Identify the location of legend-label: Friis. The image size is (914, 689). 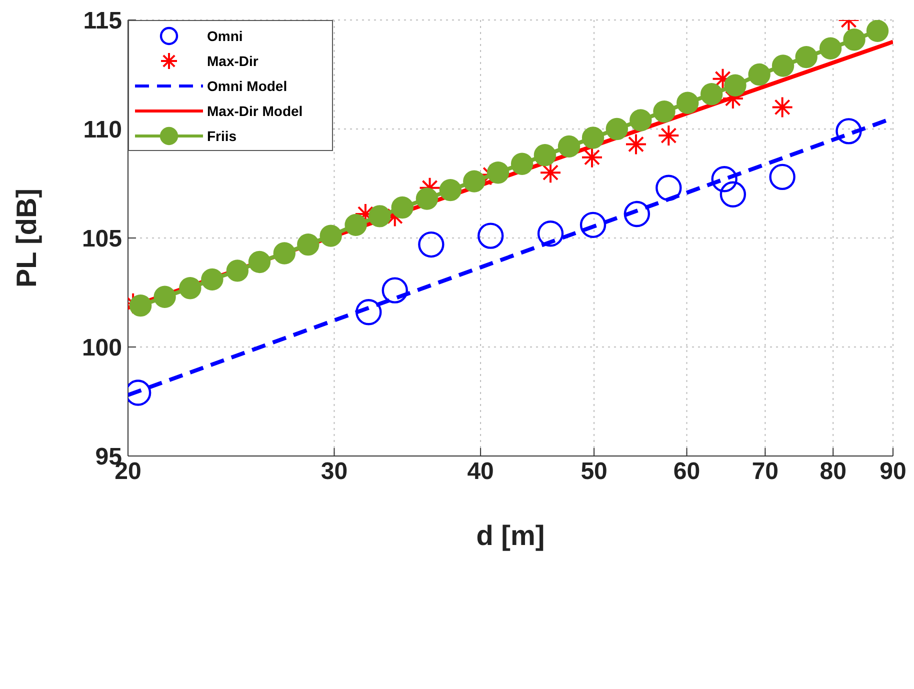
(222, 136).